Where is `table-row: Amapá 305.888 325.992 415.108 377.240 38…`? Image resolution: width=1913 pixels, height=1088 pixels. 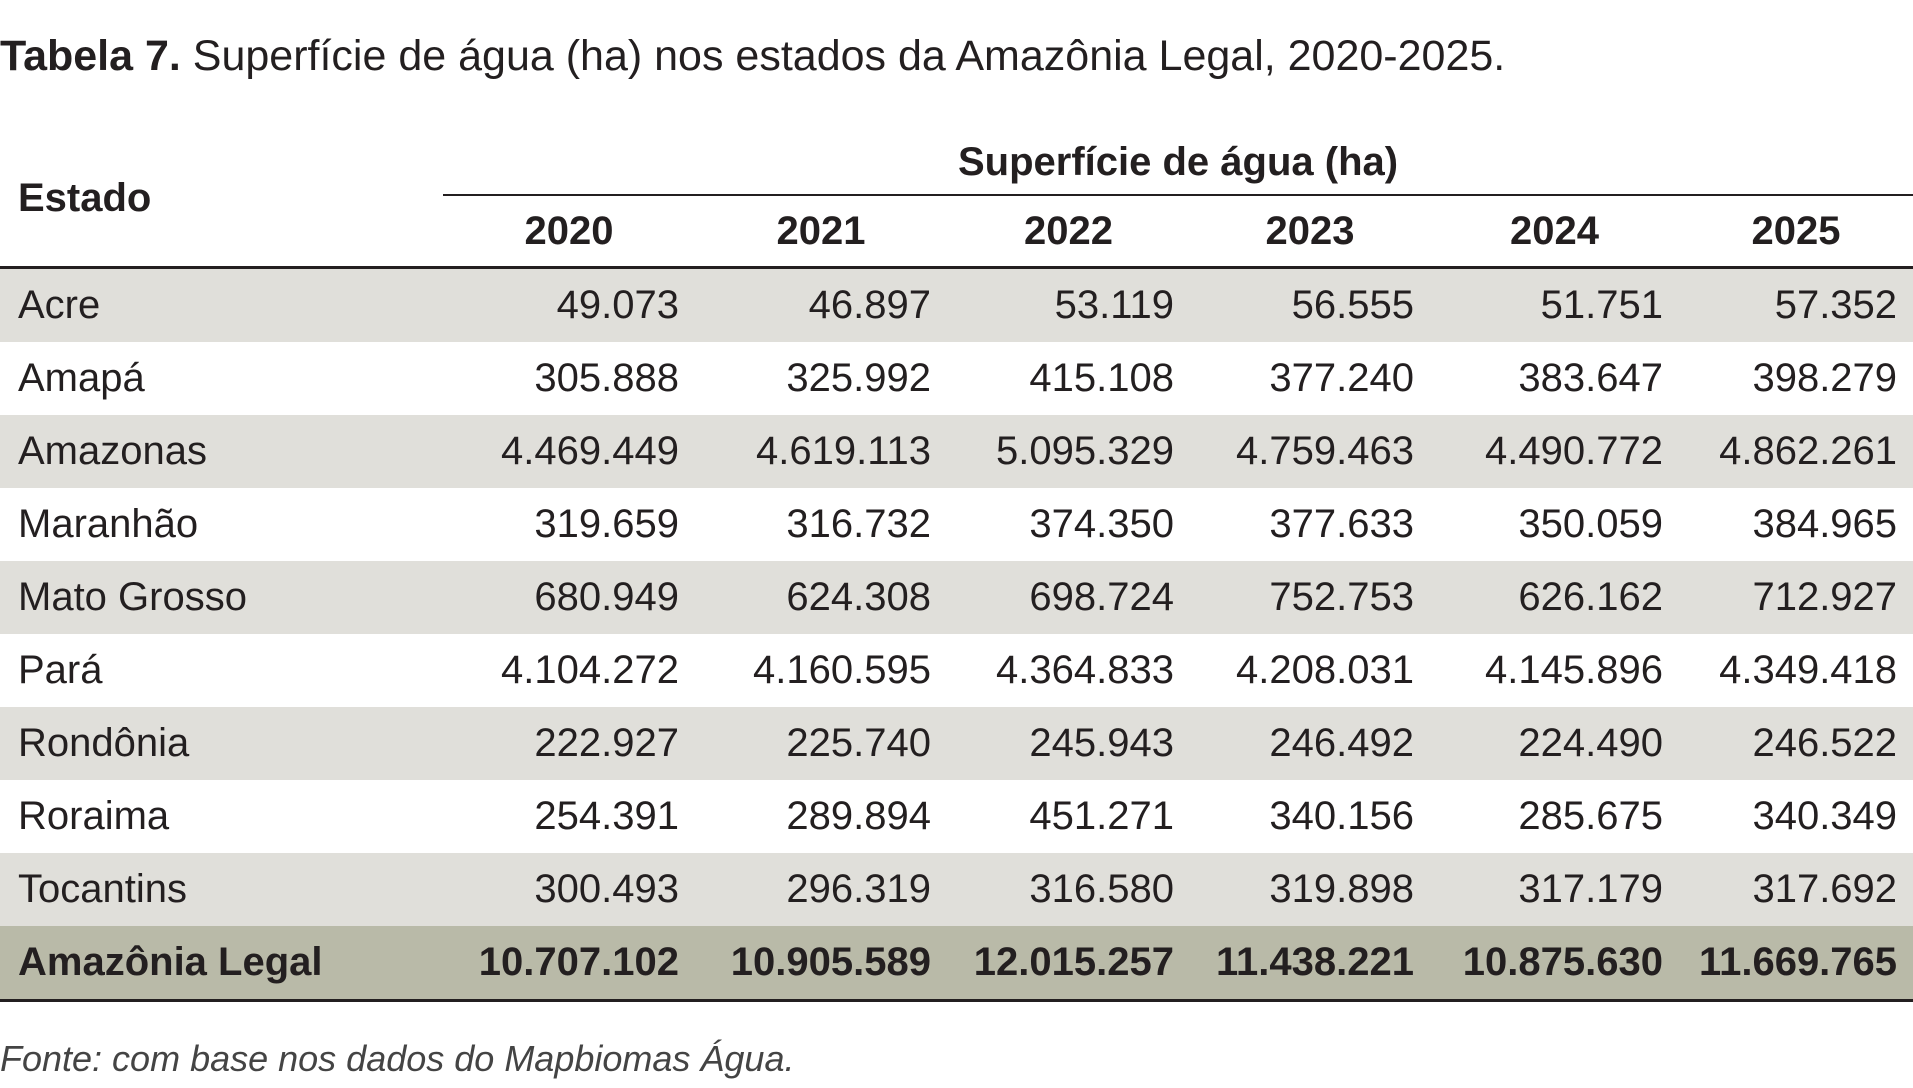 table-row: Amapá 305.888 325.992 415.108 377.240 38… is located at coordinates (956, 378).